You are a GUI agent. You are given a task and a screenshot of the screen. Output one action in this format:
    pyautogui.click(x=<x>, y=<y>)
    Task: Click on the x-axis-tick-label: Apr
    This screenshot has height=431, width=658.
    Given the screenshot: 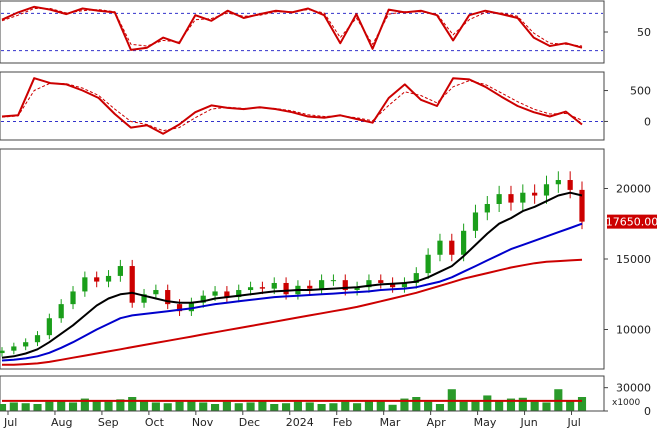 What is the action you would take?
    pyautogui.click(x=437, y=422)
    